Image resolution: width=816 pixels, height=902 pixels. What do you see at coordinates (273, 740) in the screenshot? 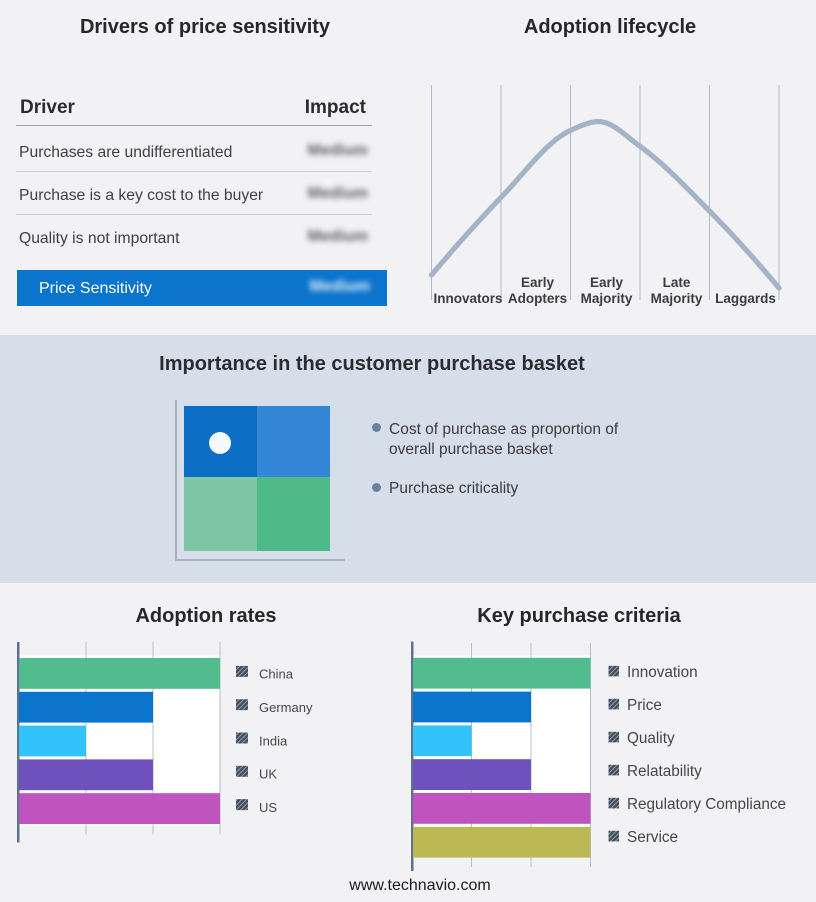
I see `svg-text: India` at bounding box center [273, 740].